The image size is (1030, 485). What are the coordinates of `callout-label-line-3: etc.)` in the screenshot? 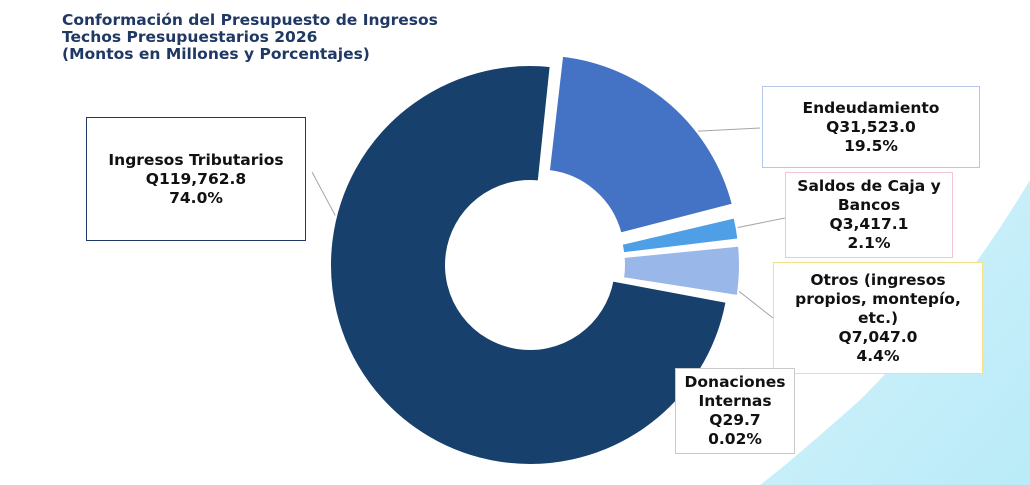 It's located at (878, 317).